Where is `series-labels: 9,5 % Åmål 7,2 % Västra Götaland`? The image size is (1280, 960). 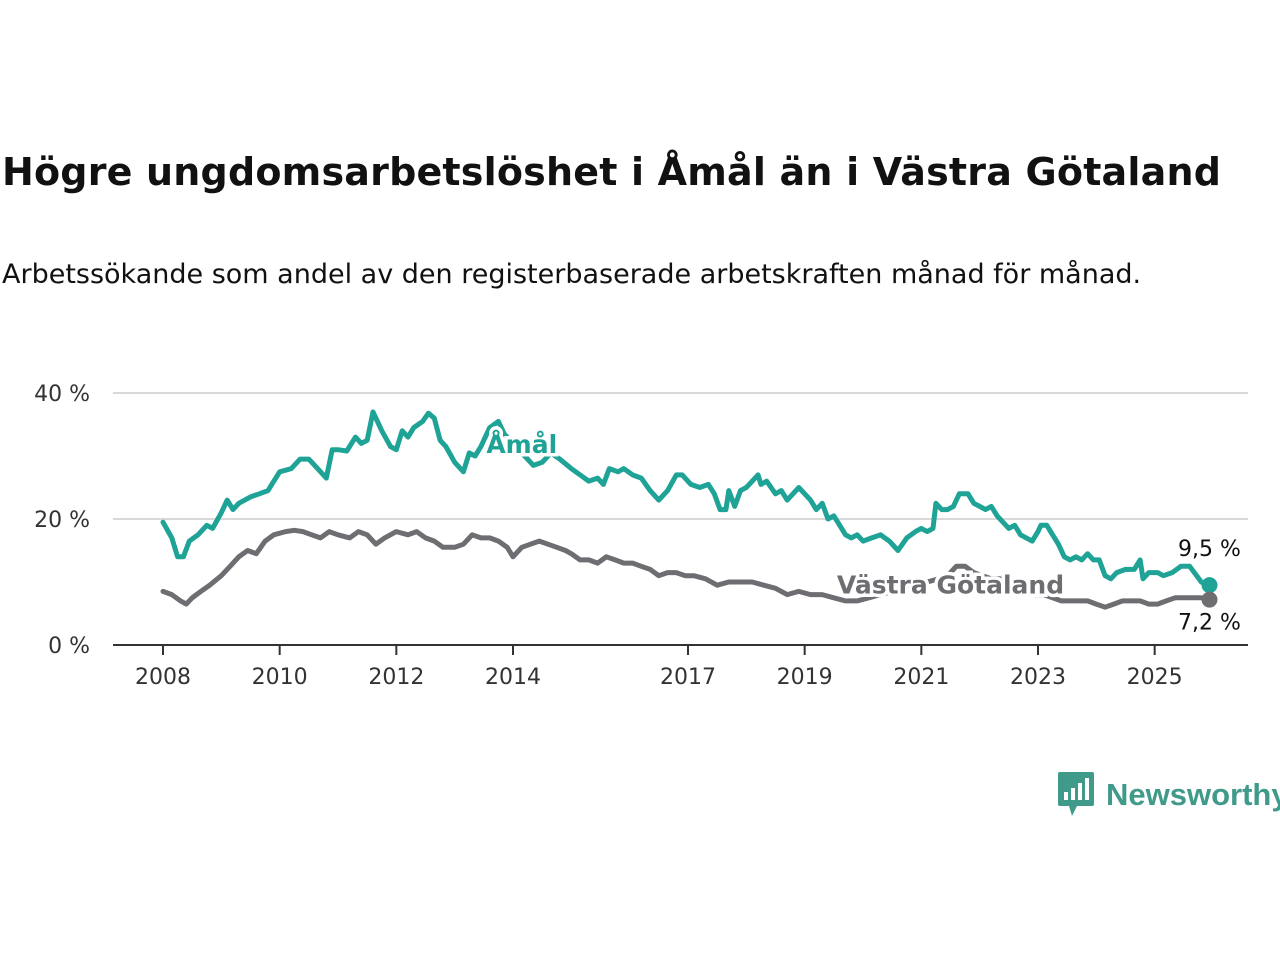 series-labels: 9,5 % Åmål 7,2 % Västra Götaland is located at coordinates (863, 532).